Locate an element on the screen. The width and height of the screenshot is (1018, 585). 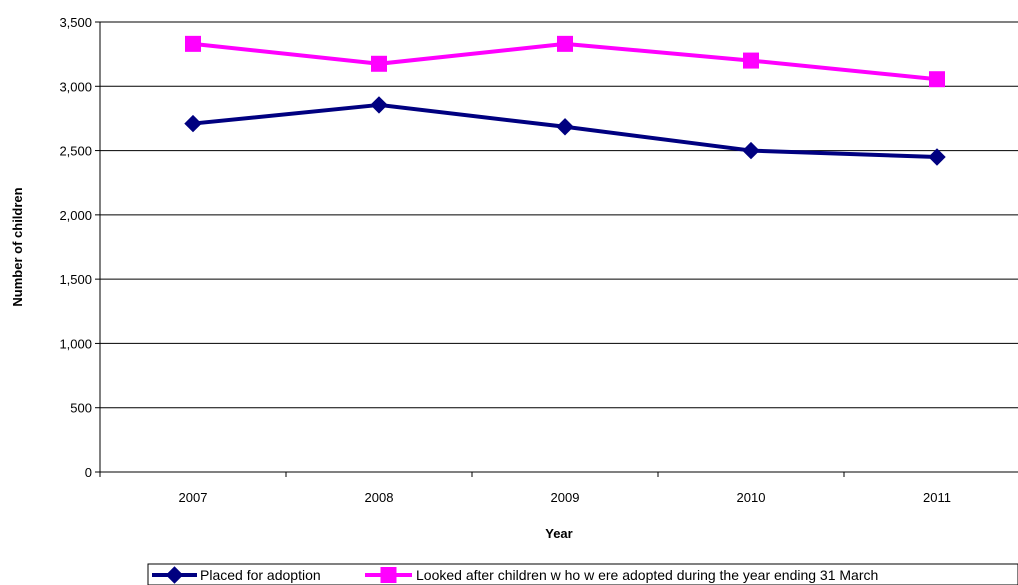
y-tick-label: 3,500 is located at coordinates (75, 22).